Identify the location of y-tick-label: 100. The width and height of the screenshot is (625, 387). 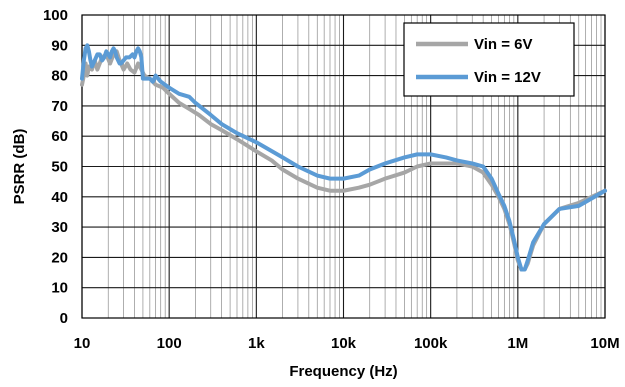
(55, 15).